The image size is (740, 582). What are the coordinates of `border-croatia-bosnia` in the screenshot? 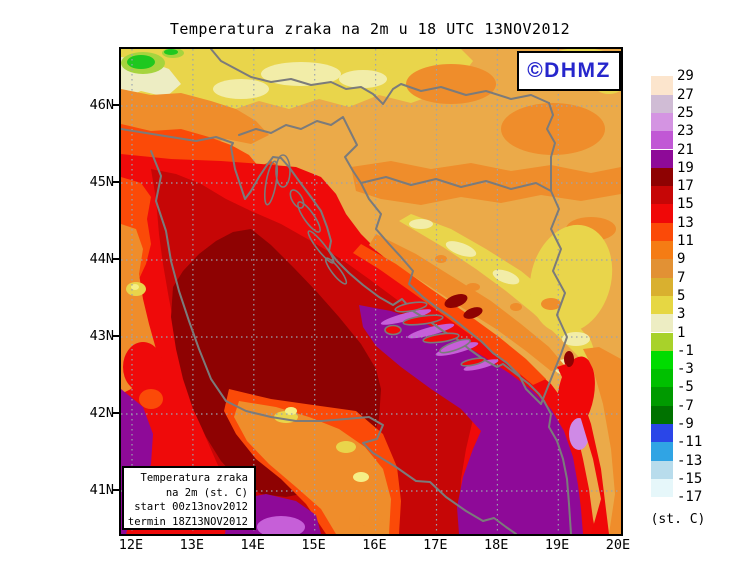 It's located at (451, 293).